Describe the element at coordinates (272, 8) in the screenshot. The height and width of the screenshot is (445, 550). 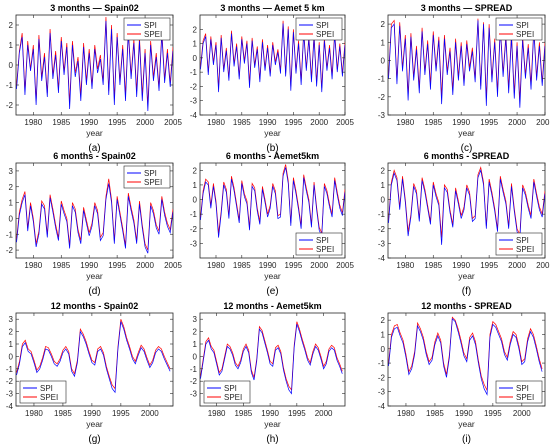
I see `chart-title: 3 months — Aemet 5 km` at that location.